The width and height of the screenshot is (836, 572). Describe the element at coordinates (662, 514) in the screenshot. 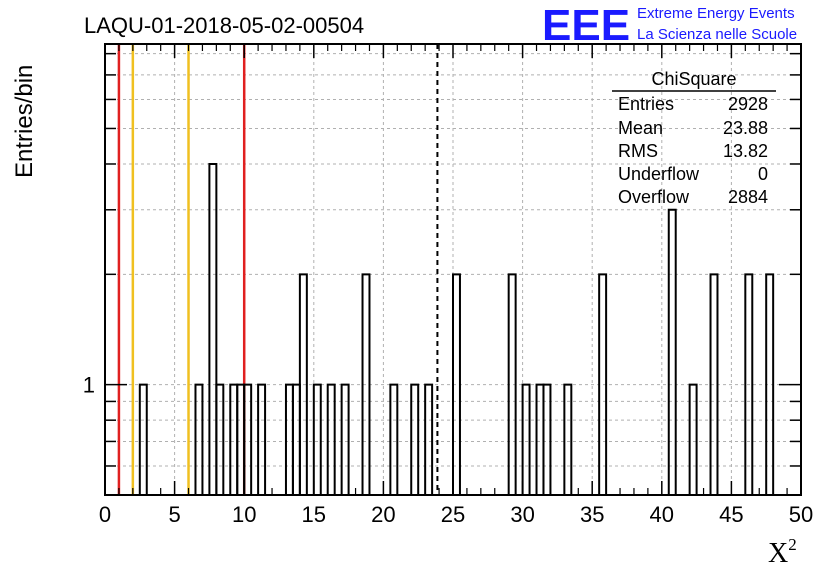

I see `x-tick-label: 40` at that location.